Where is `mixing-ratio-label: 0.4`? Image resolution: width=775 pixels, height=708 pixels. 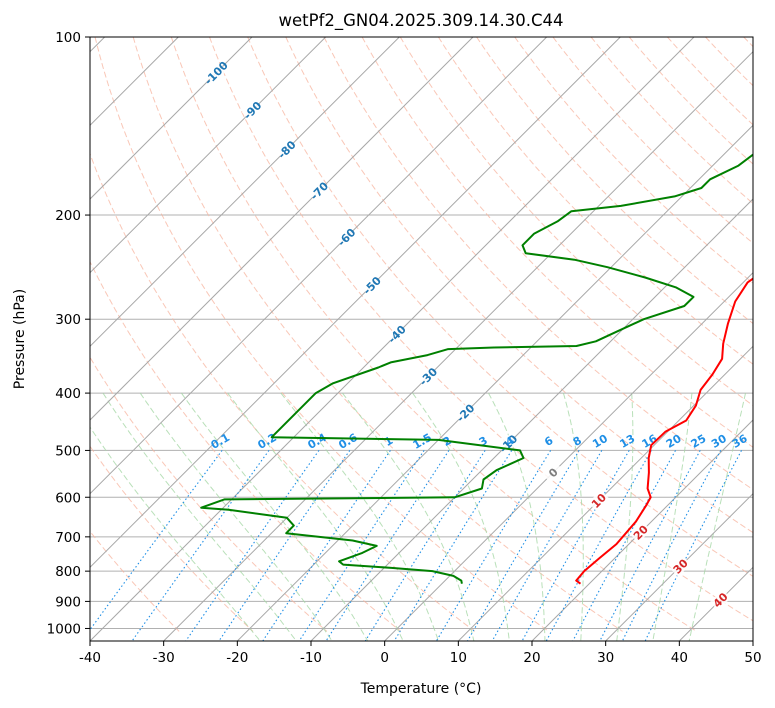 mixing-ratio-label: 0.4 is located at coordinates (318, 441).